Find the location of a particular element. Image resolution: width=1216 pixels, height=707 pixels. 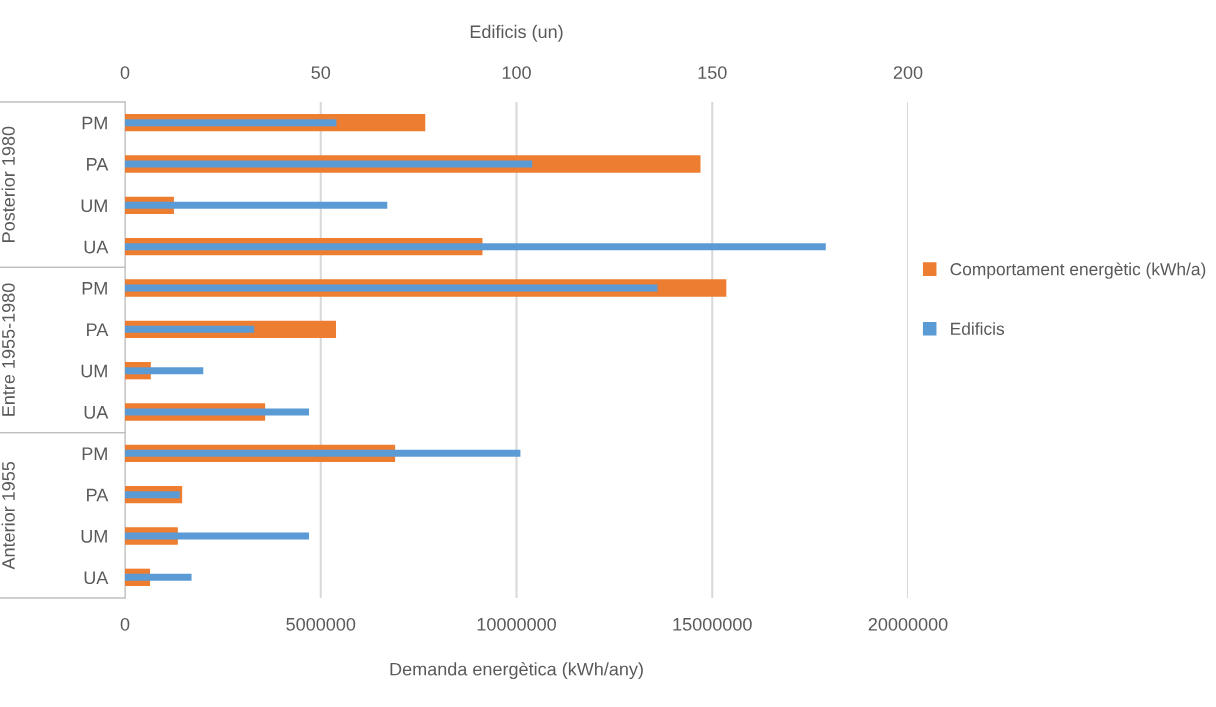

x2-tick-label: 100 is located at coordinates (516, 72).